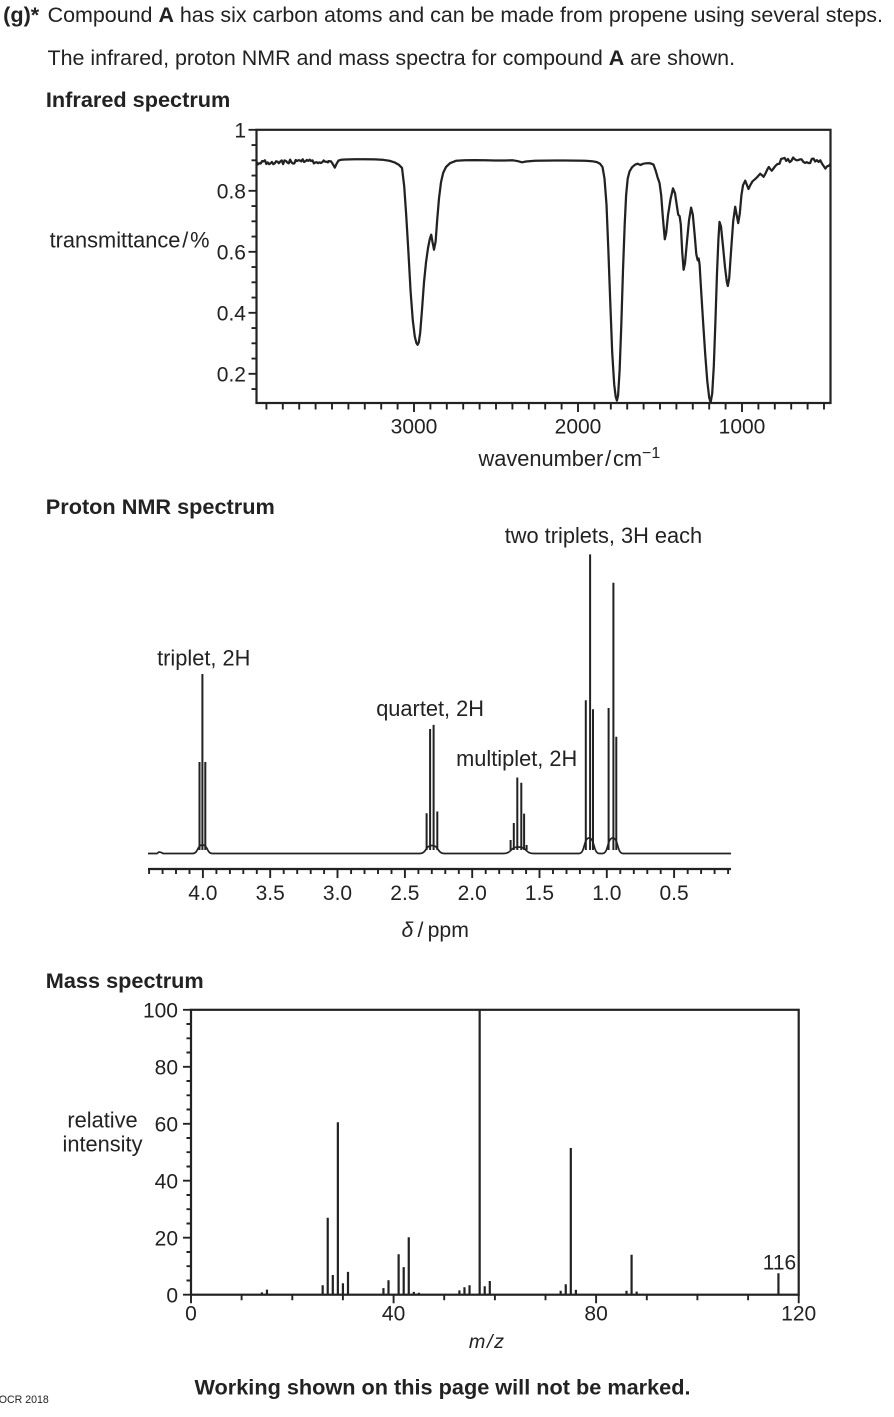 The width and height of the screenshot is (894, 1417). I want to click on svg-text: Proton NMR spectrum, so click(160, 506).